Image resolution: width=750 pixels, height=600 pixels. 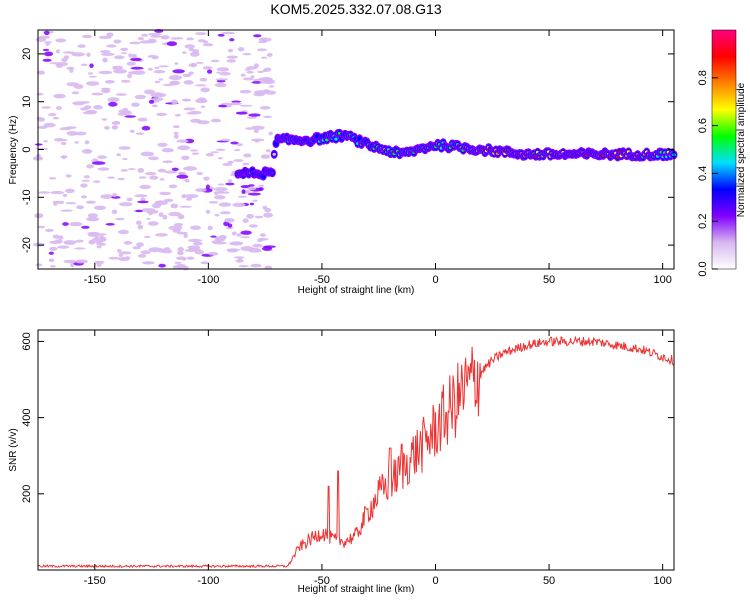 What do you see at coordinates (724, 149) in the screenshot?
I see `colorbar-gradient` at bounding box center [724, 149].